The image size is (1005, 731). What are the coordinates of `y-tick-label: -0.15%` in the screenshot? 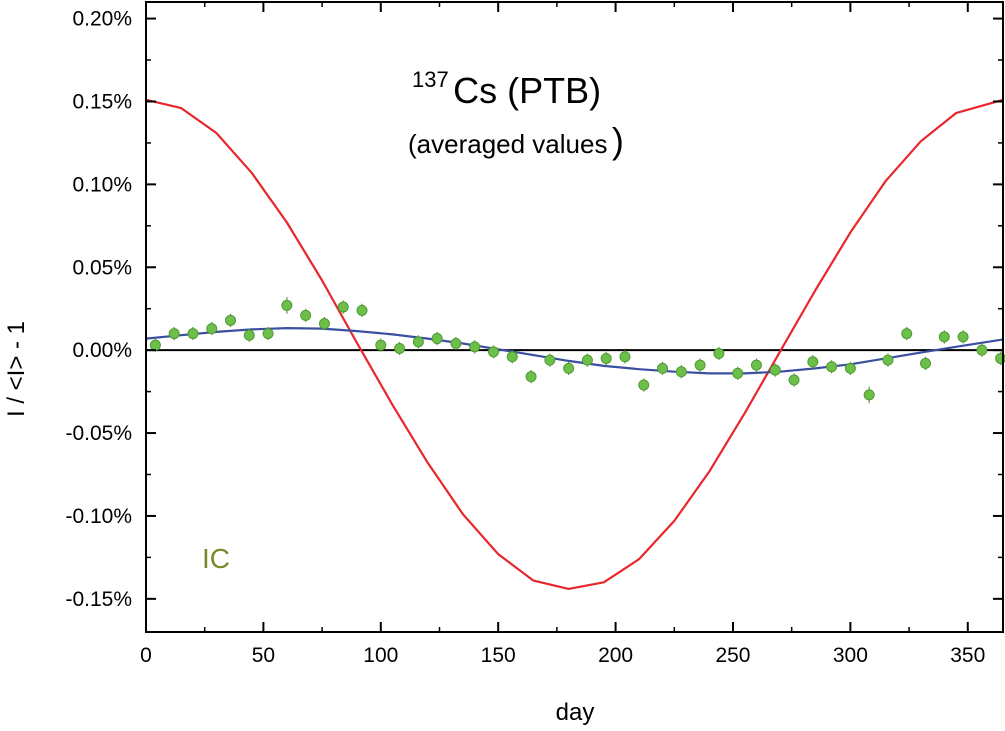 It's located at (98, 599).